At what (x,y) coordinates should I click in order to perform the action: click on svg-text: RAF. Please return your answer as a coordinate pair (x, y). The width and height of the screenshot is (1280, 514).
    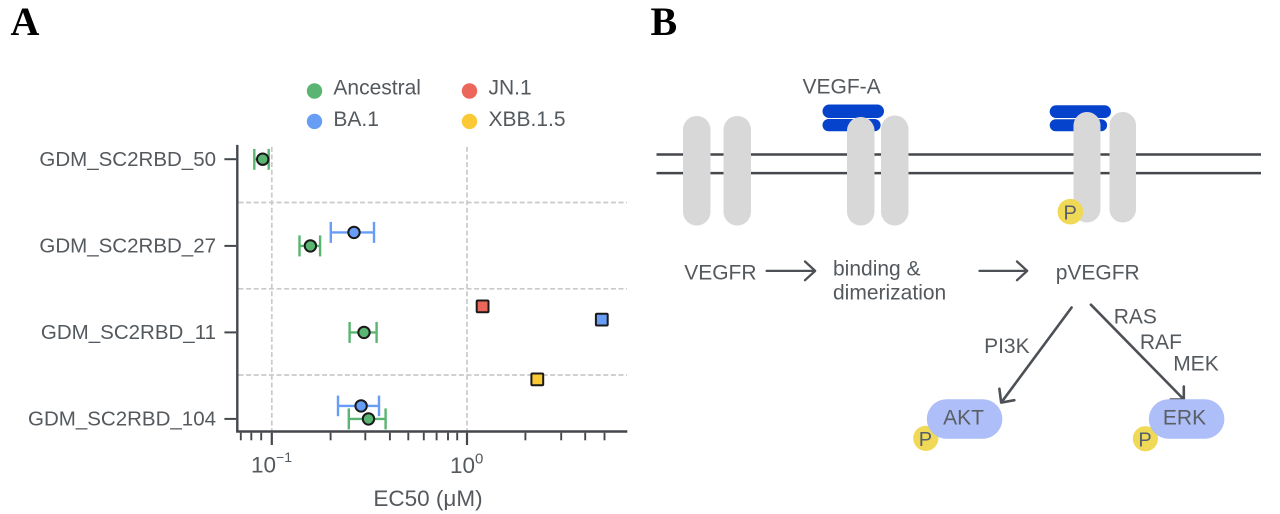
    Looking at the image, I should click on (1161, 342).